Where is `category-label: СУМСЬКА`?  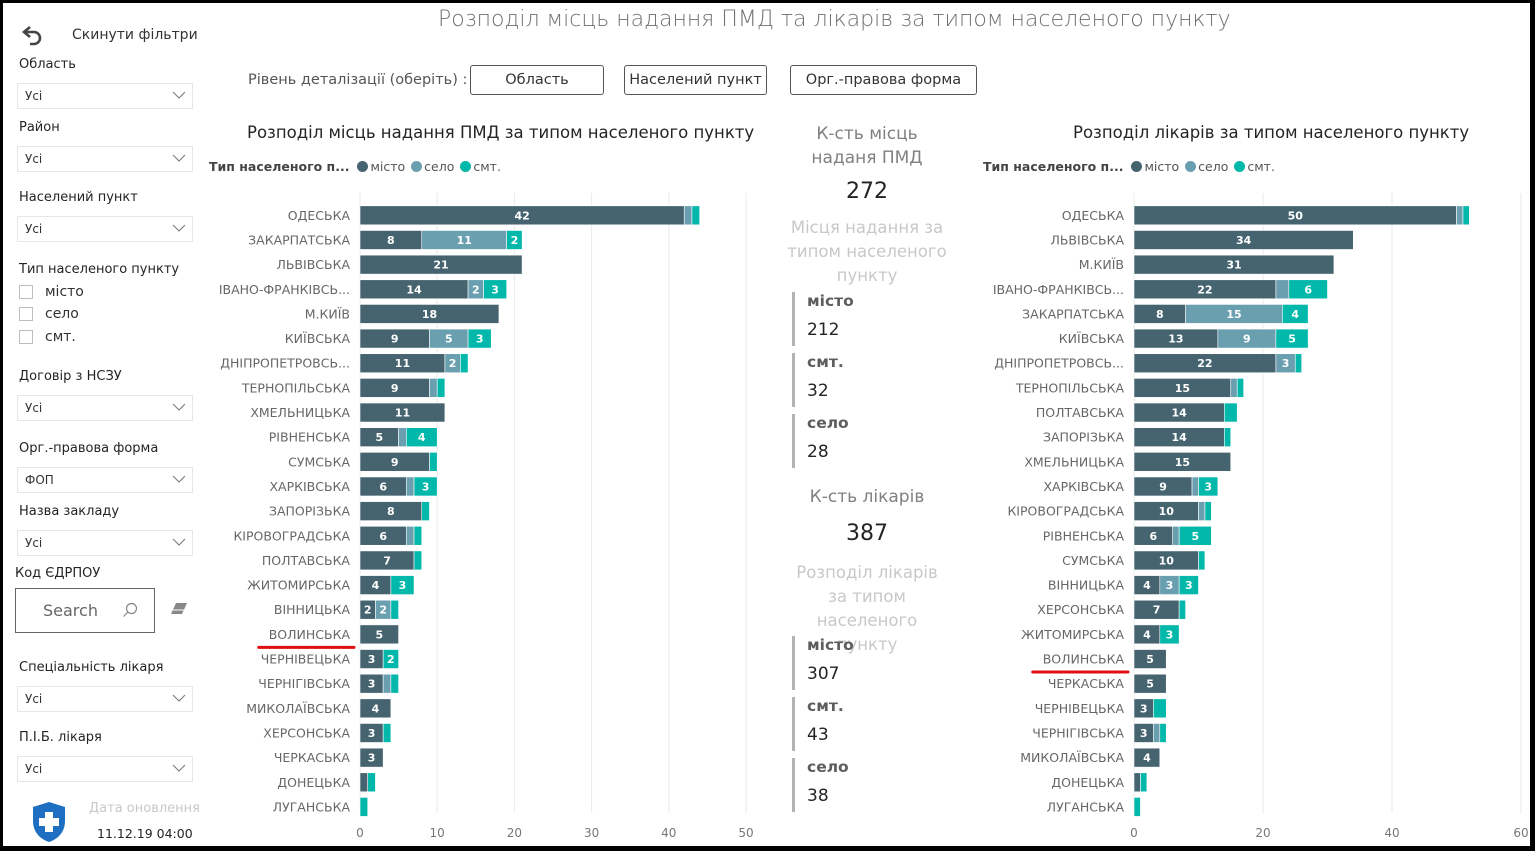 category-label: СУМСЬКА is located at coordinates (319, 461).